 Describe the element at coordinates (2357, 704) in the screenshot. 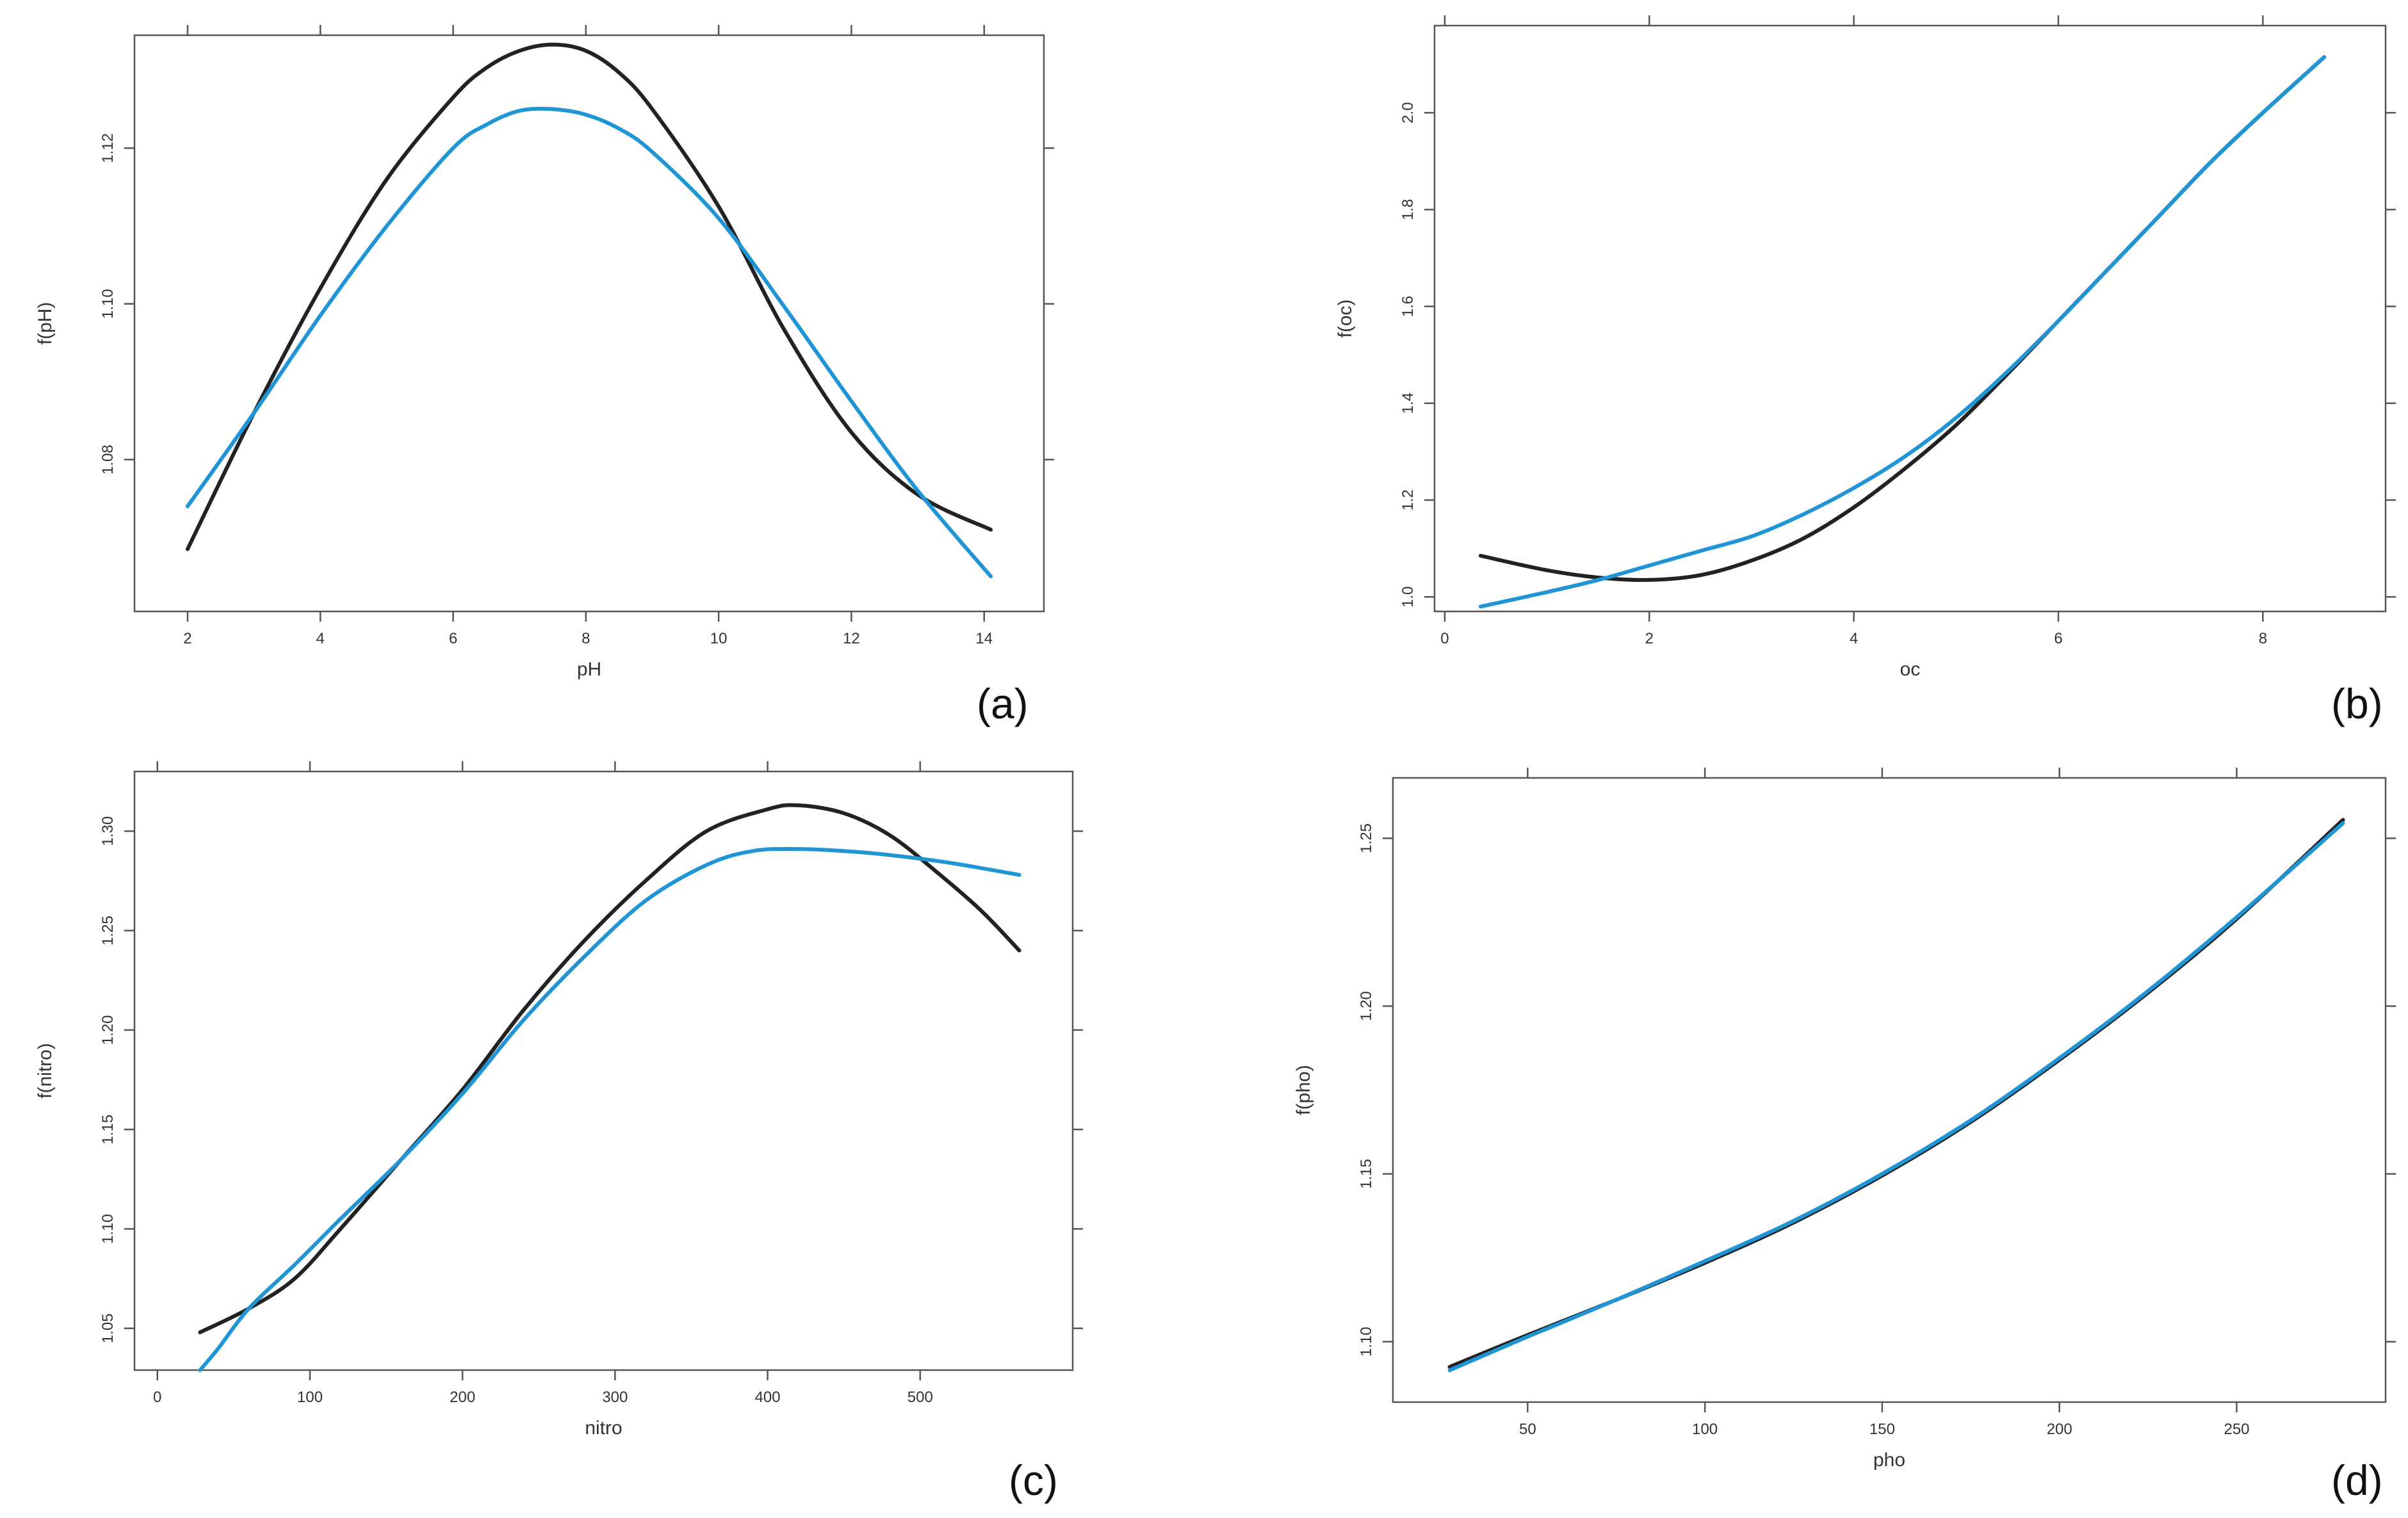

I see `panel-label-b: (b)` at that location.